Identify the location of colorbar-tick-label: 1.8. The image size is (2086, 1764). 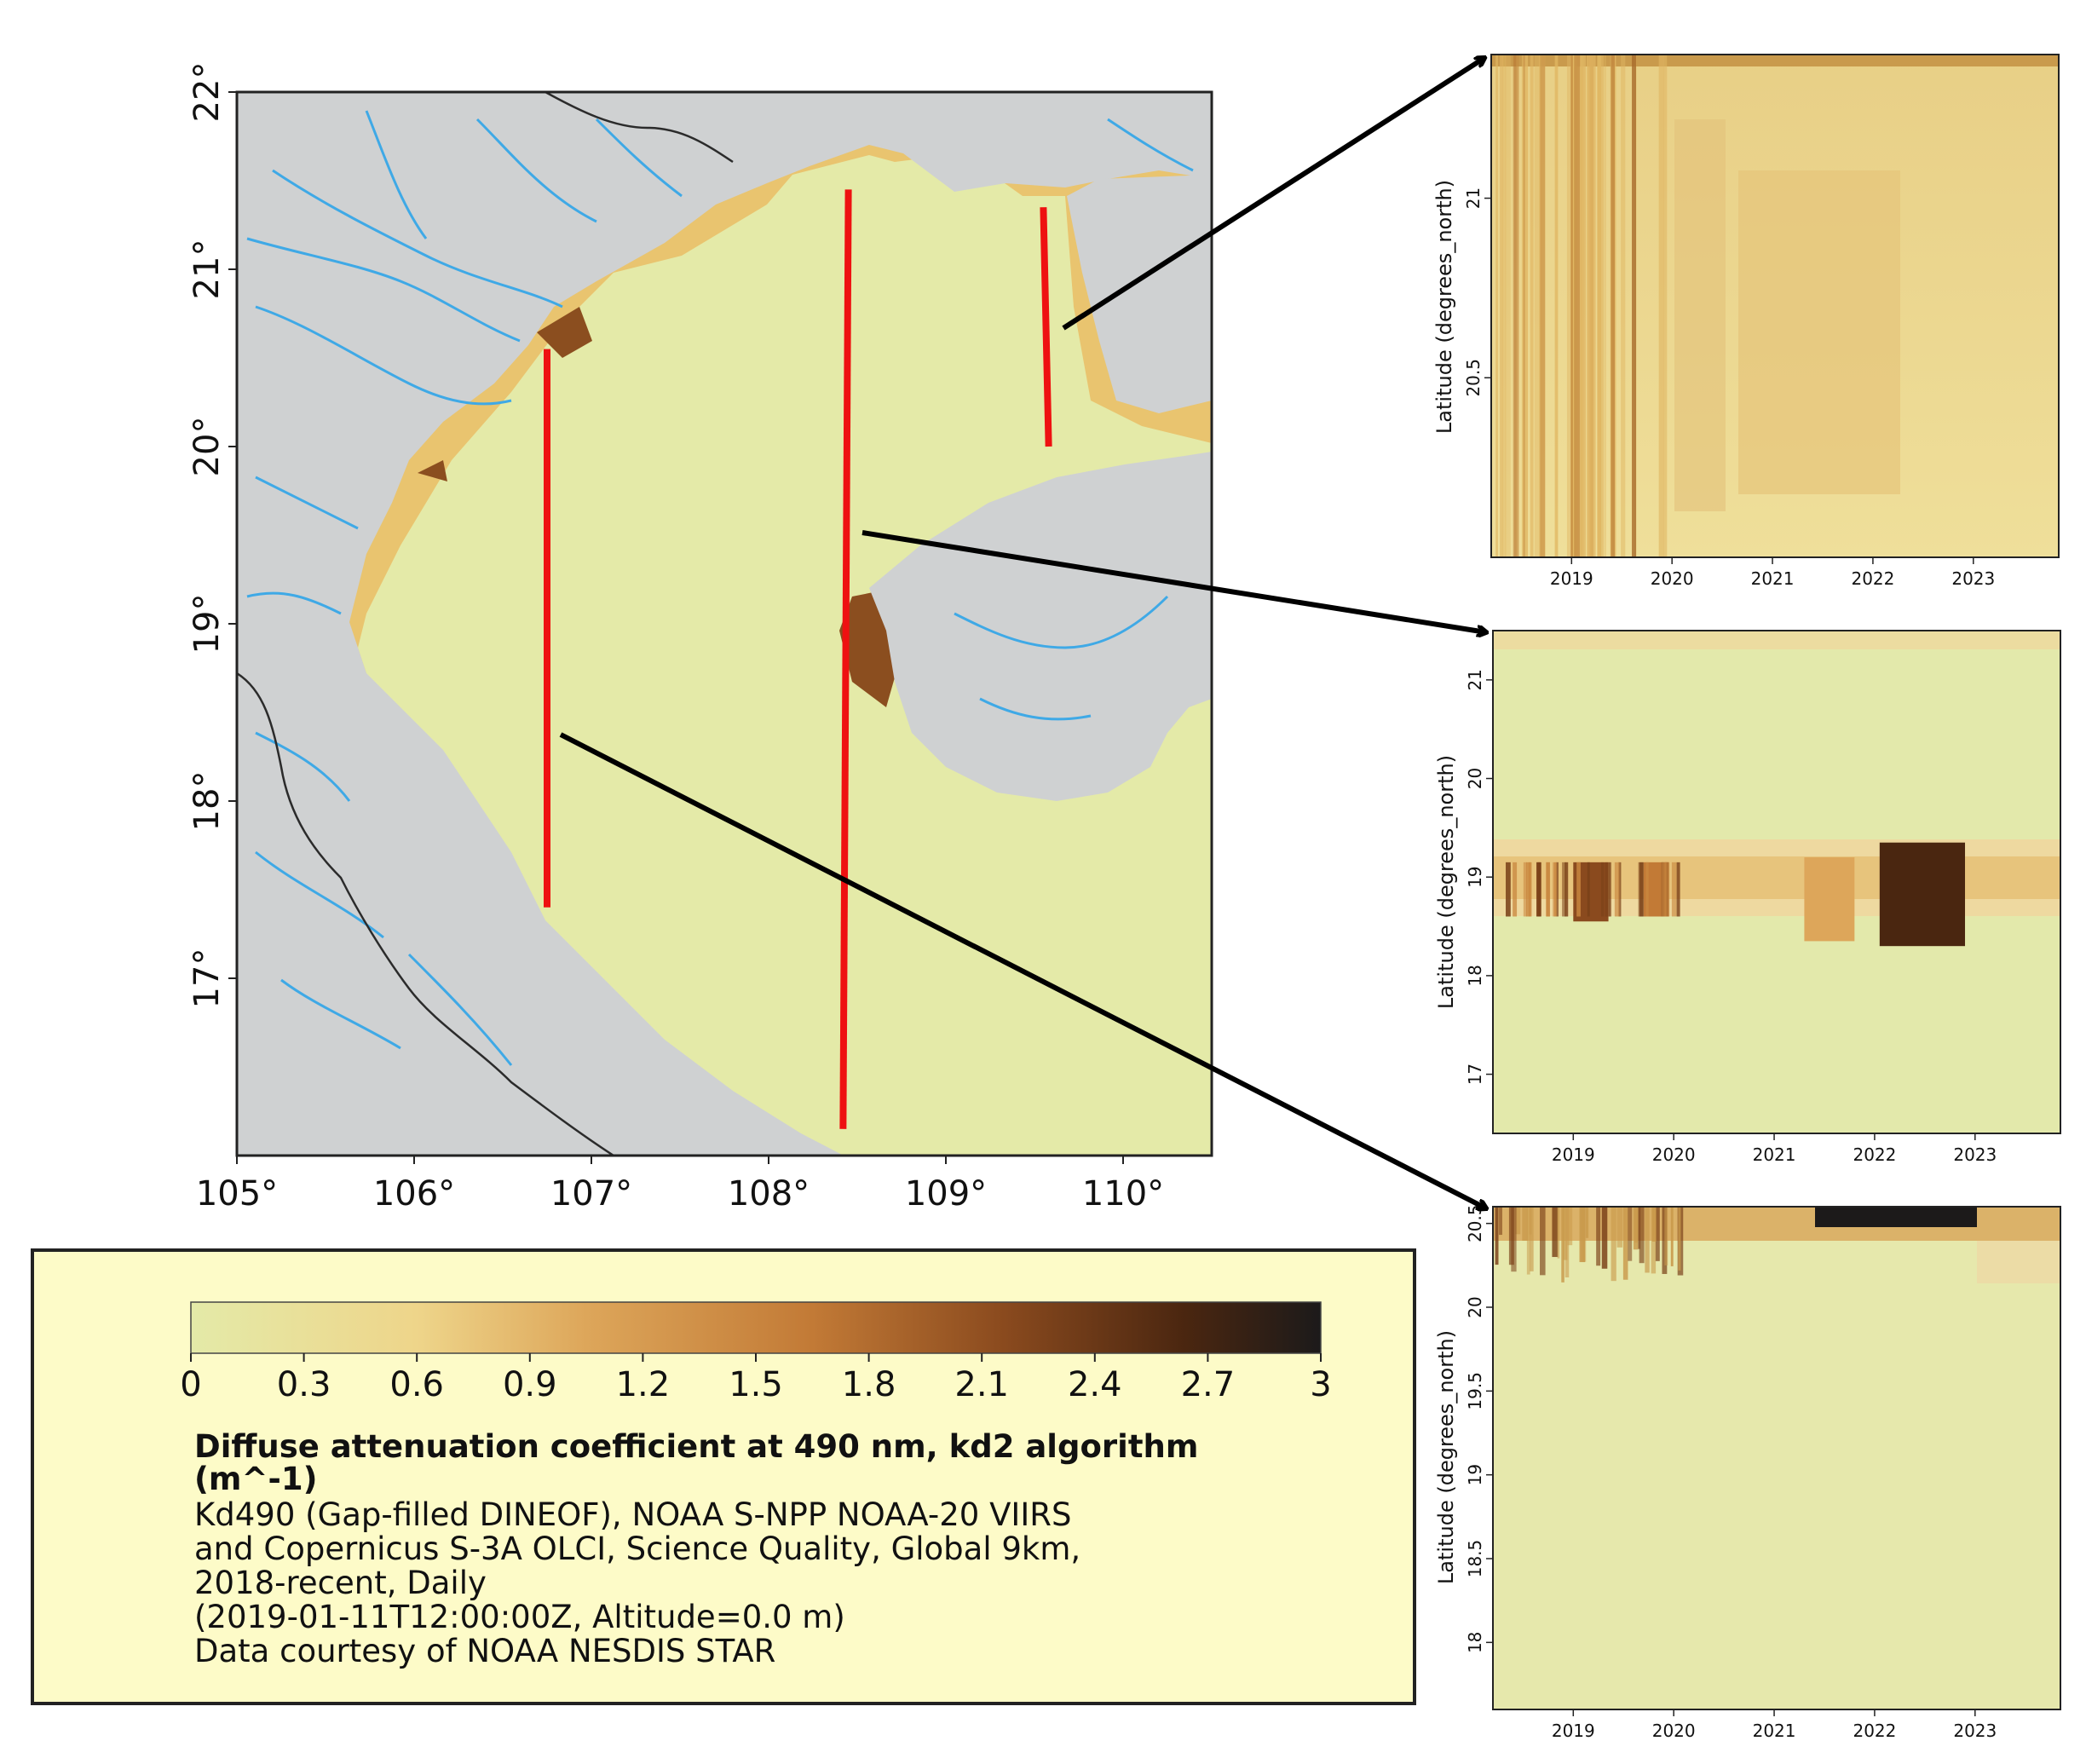
(869, 1384).